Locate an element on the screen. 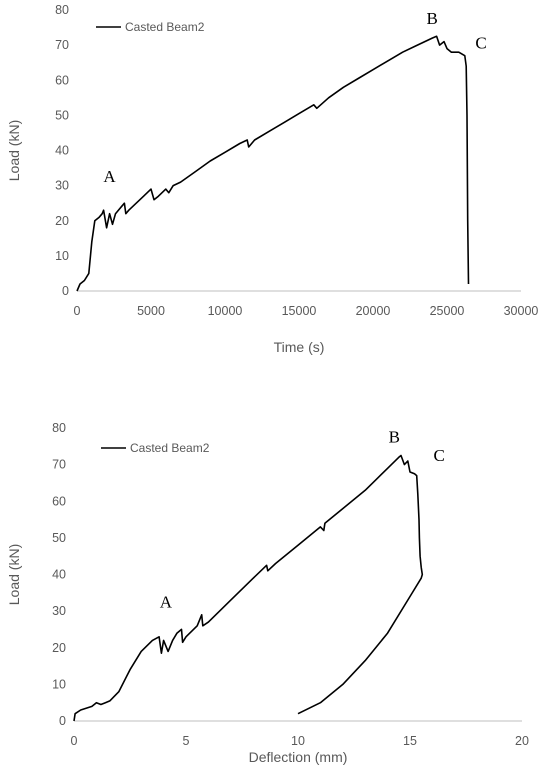  x-tick-label: 5000 is located at coordinates (151, 311).